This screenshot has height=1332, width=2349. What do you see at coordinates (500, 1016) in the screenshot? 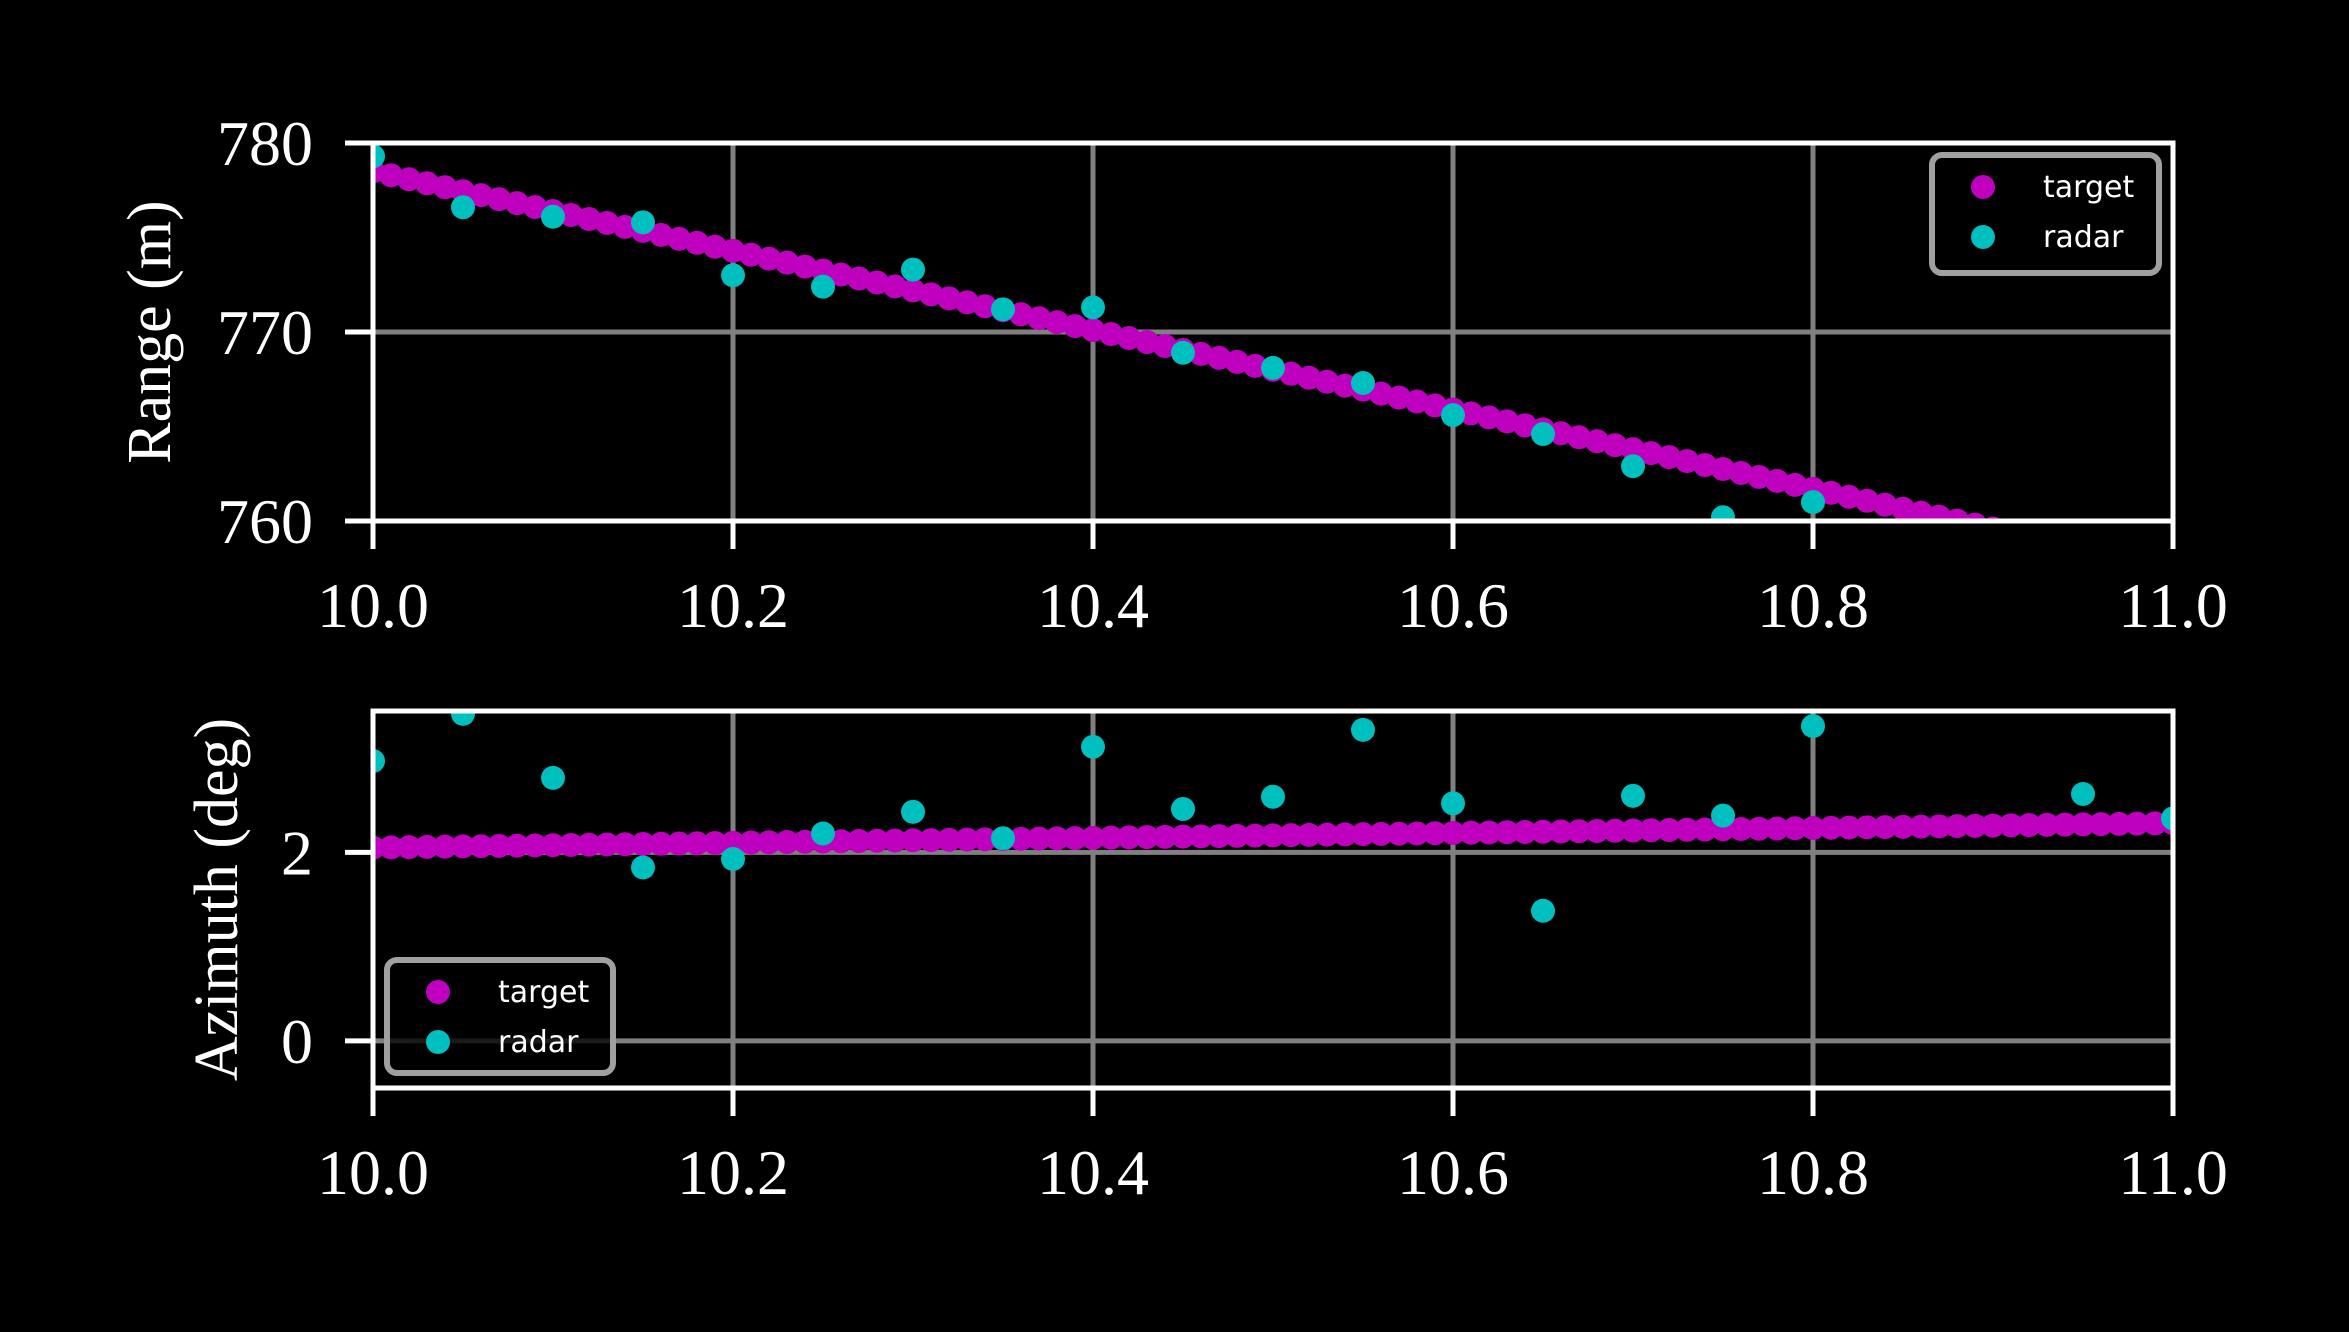
I see `azimuth-legend: target radar` at bounding box center [500, 1016].